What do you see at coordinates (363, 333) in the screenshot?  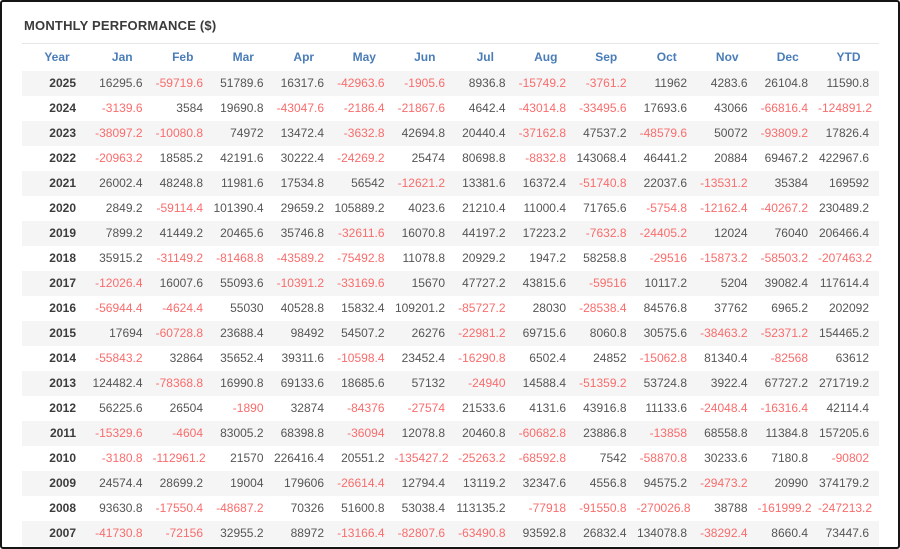 I see `value-cell: 54507.2` at bounding box center [363, 333].